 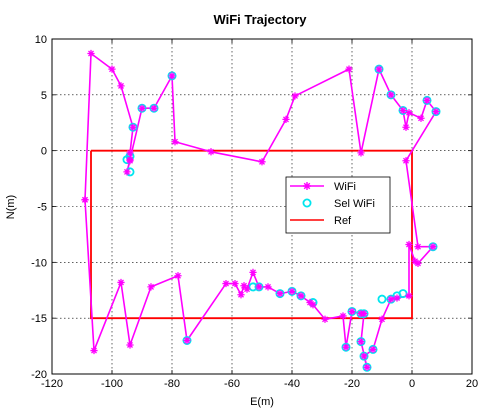 I want to click on x-tick-label: 20, so click(x=472, y=384).